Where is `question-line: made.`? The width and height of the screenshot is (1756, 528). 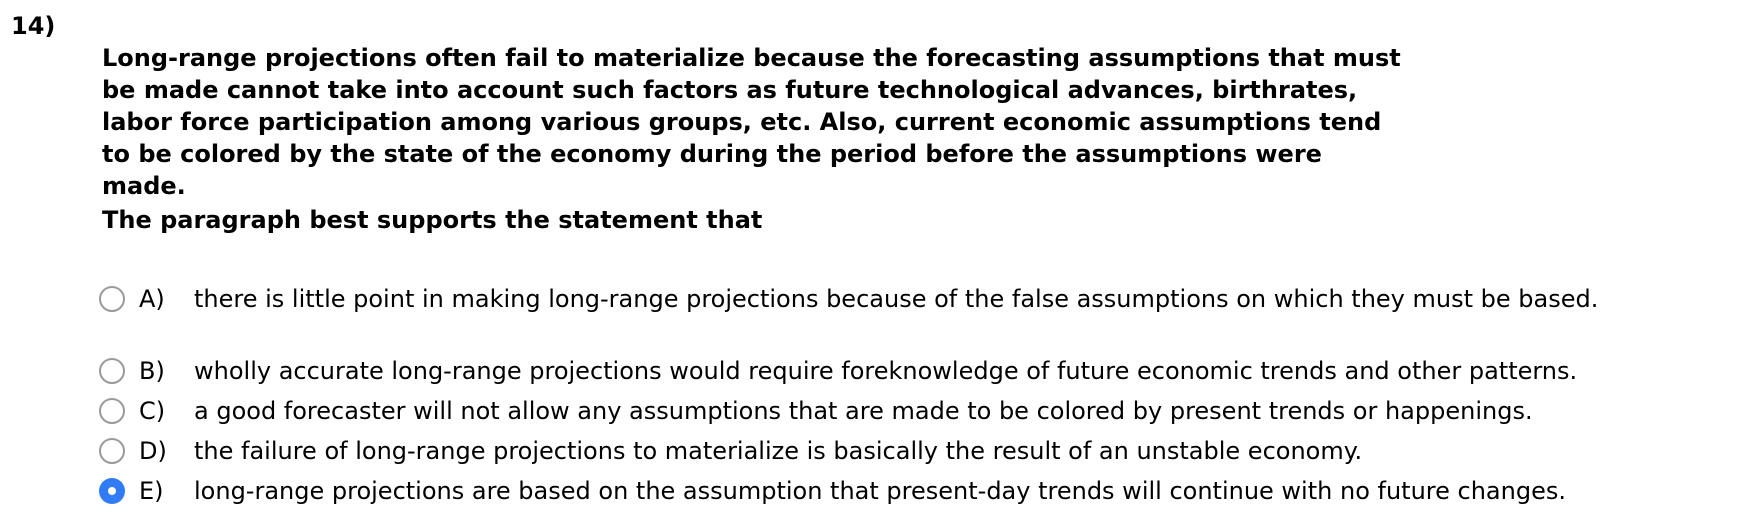
question-line: made. is located at coordinates (144, 186).